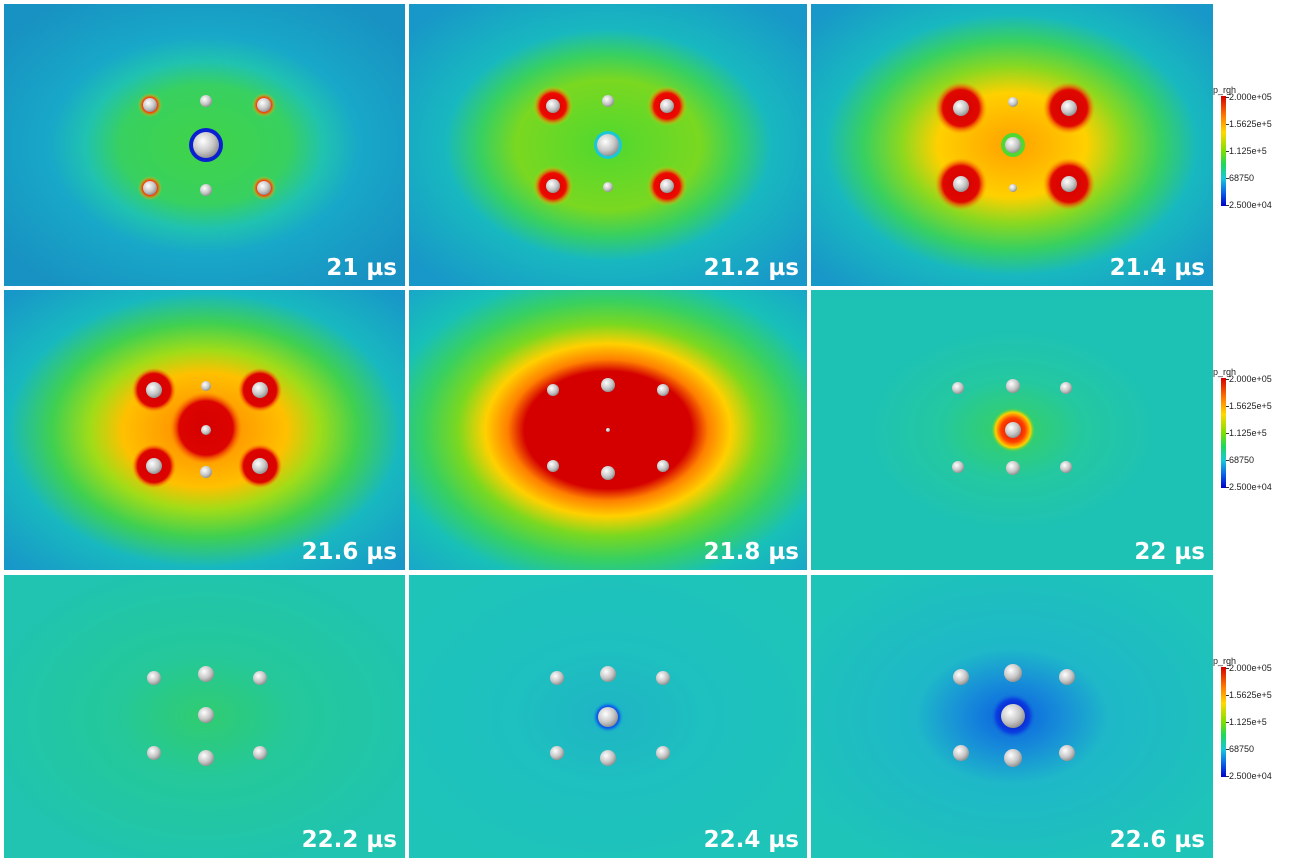 This screenshot has width=1290, height=861. Describe the element at coordinates (349, 840) in the screenshot. I see `time-label: 22.2 µs` at that location.